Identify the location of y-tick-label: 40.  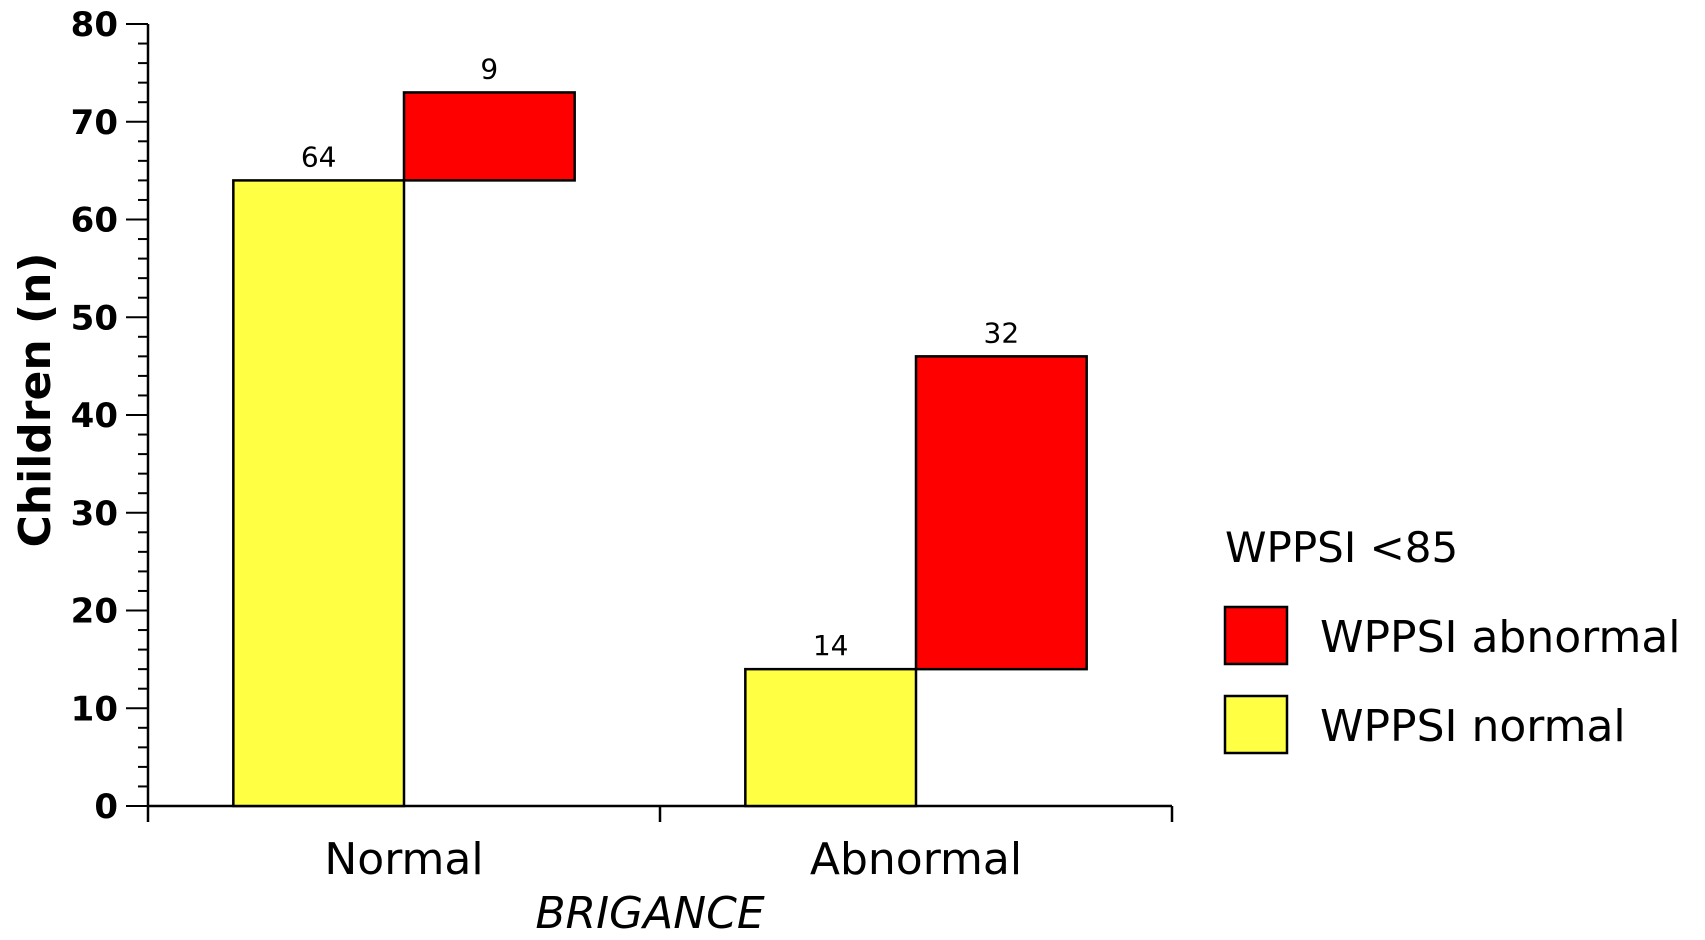
(94, 416).